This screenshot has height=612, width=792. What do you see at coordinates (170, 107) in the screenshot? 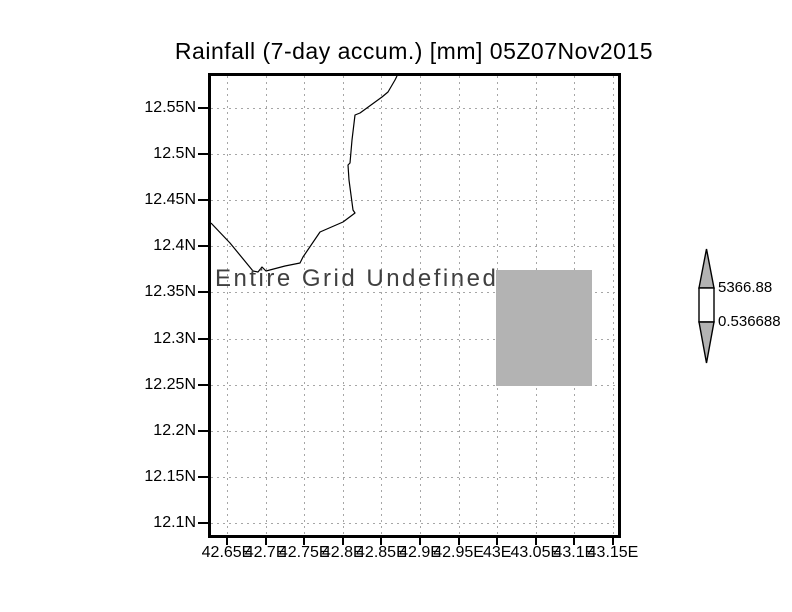
I see `lat-tick-label: 12.55N` at bounding box center [170, 107].